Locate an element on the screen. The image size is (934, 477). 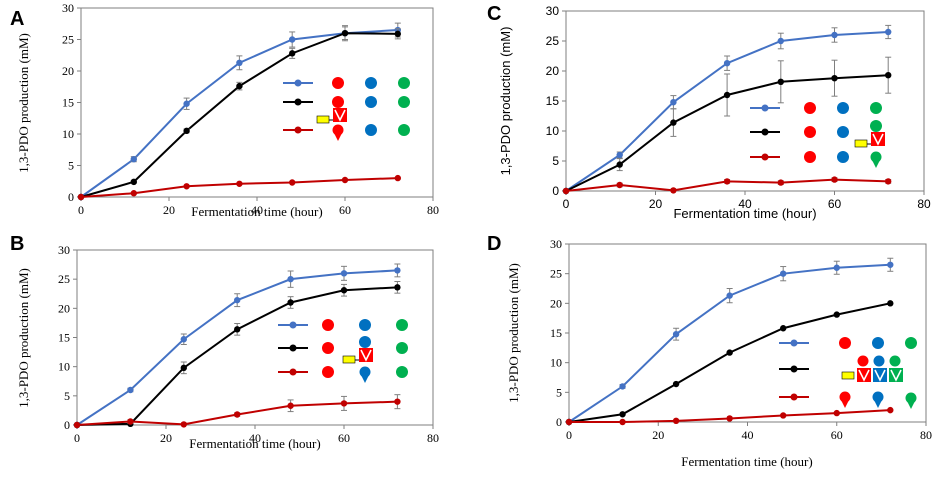
panel-a-xtick-label: 0 is located at coordinates (81, 210).